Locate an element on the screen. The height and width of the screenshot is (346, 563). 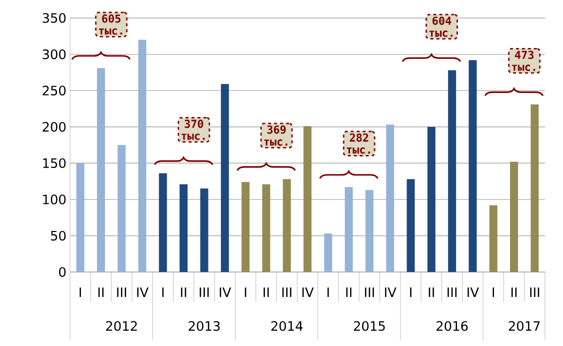
y-tick-label: 200 is located at coordinates (54, 127).